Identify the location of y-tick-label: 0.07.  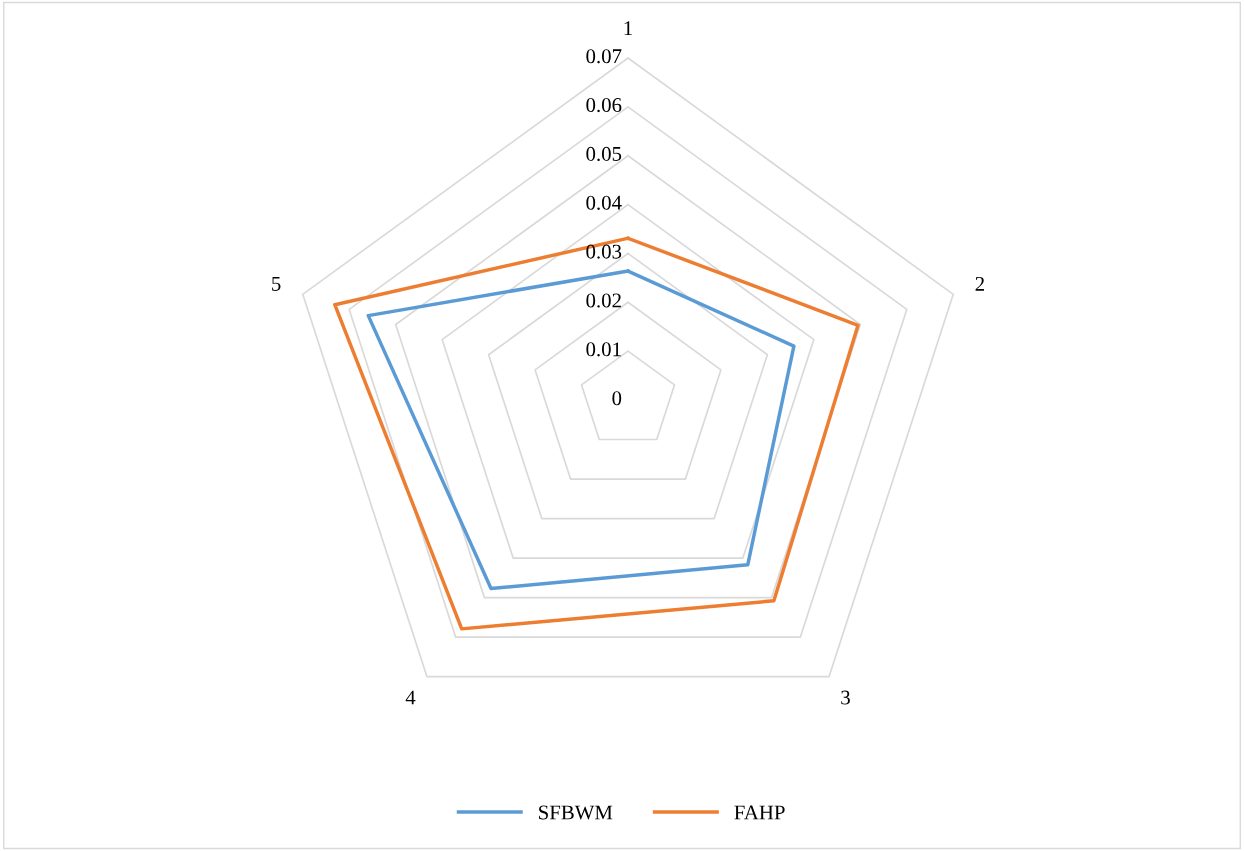
(604, 56).